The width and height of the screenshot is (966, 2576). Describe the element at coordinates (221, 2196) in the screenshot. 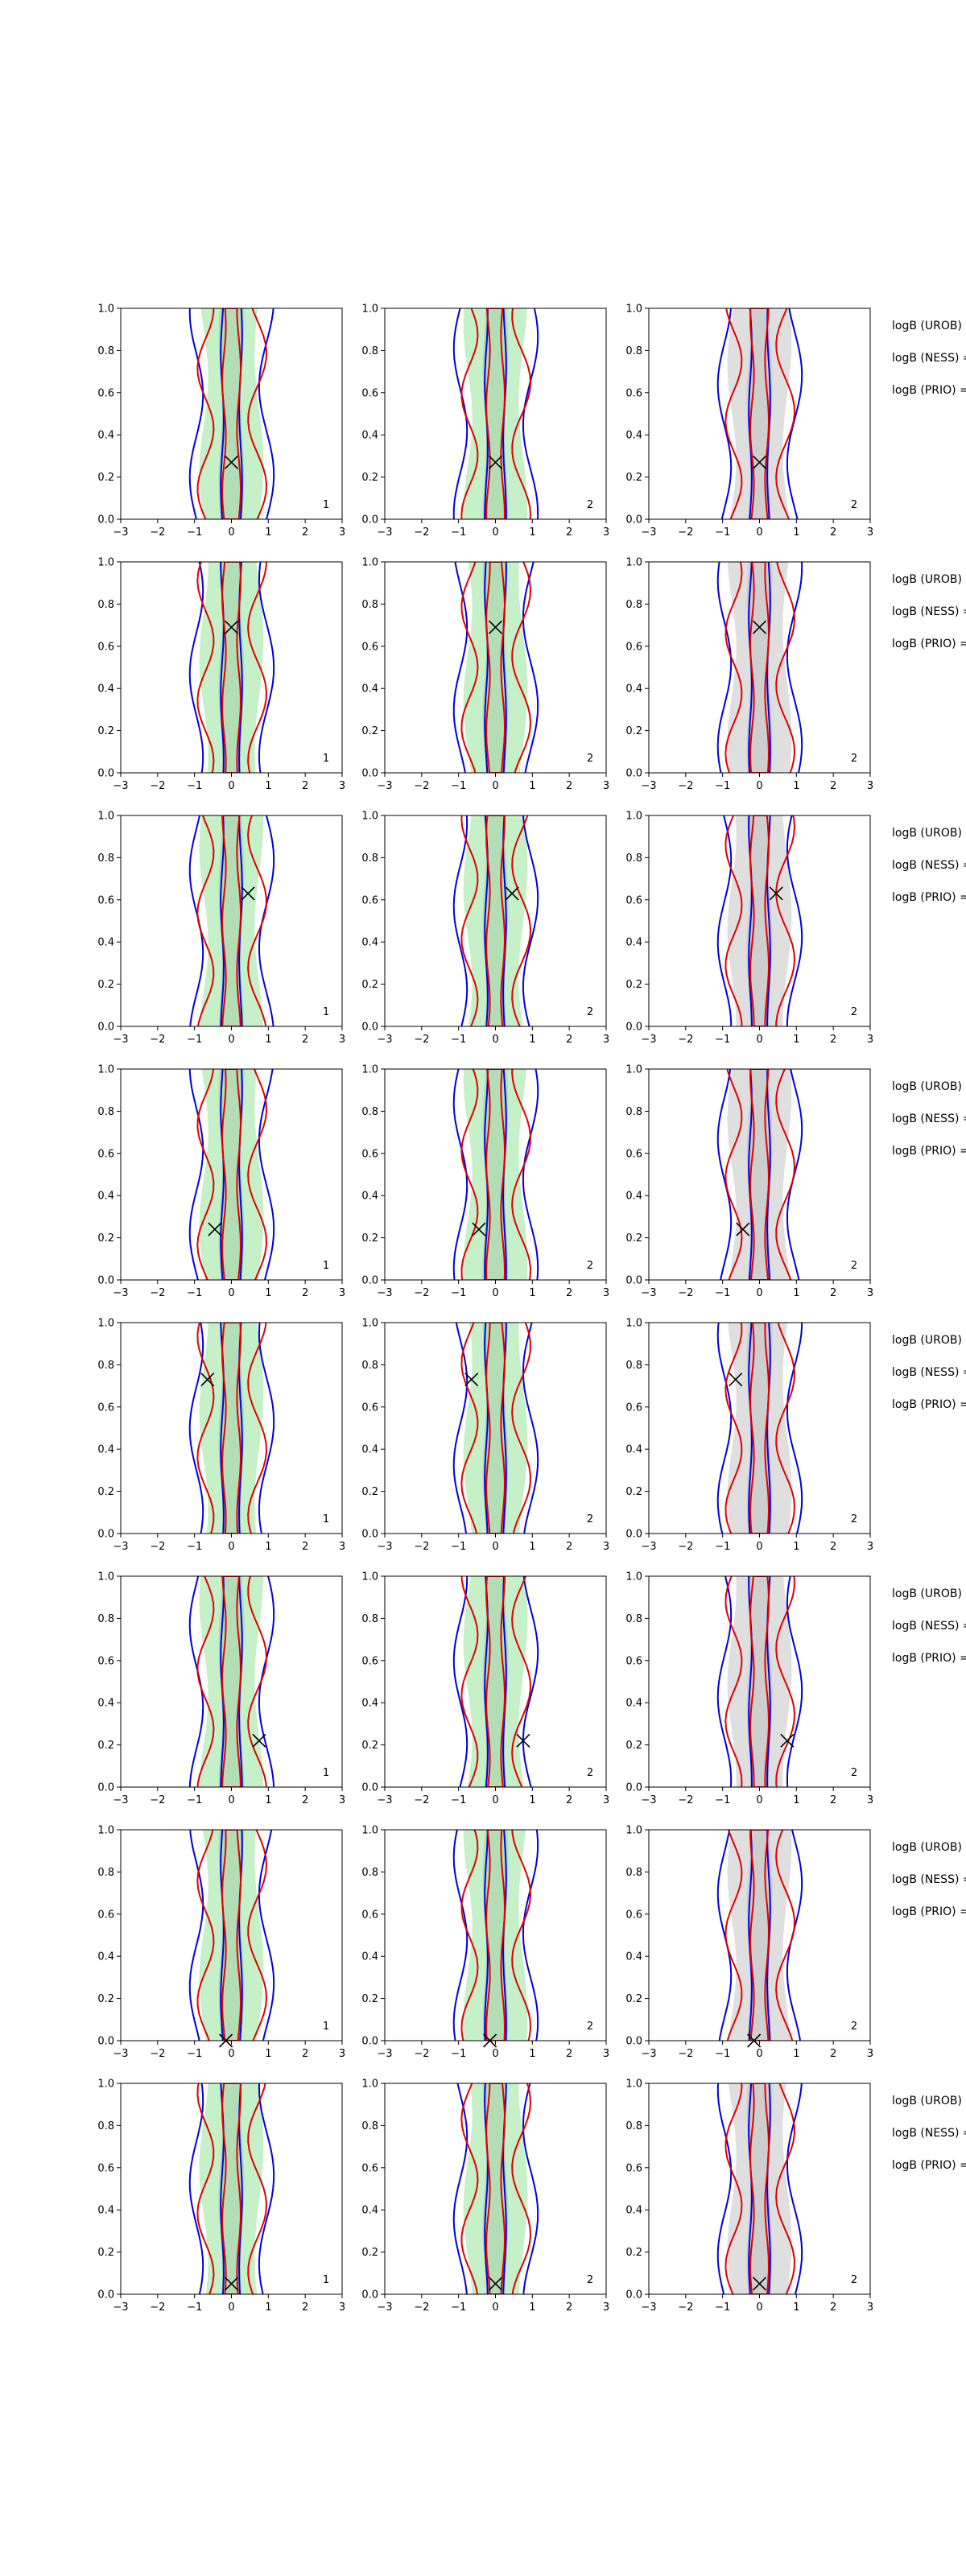

I see `panel-r8-c1: −3 −2 −1 0 1 2 3 0.0 0.2 0.4 0.6 0.8 1.0 1` at that location.